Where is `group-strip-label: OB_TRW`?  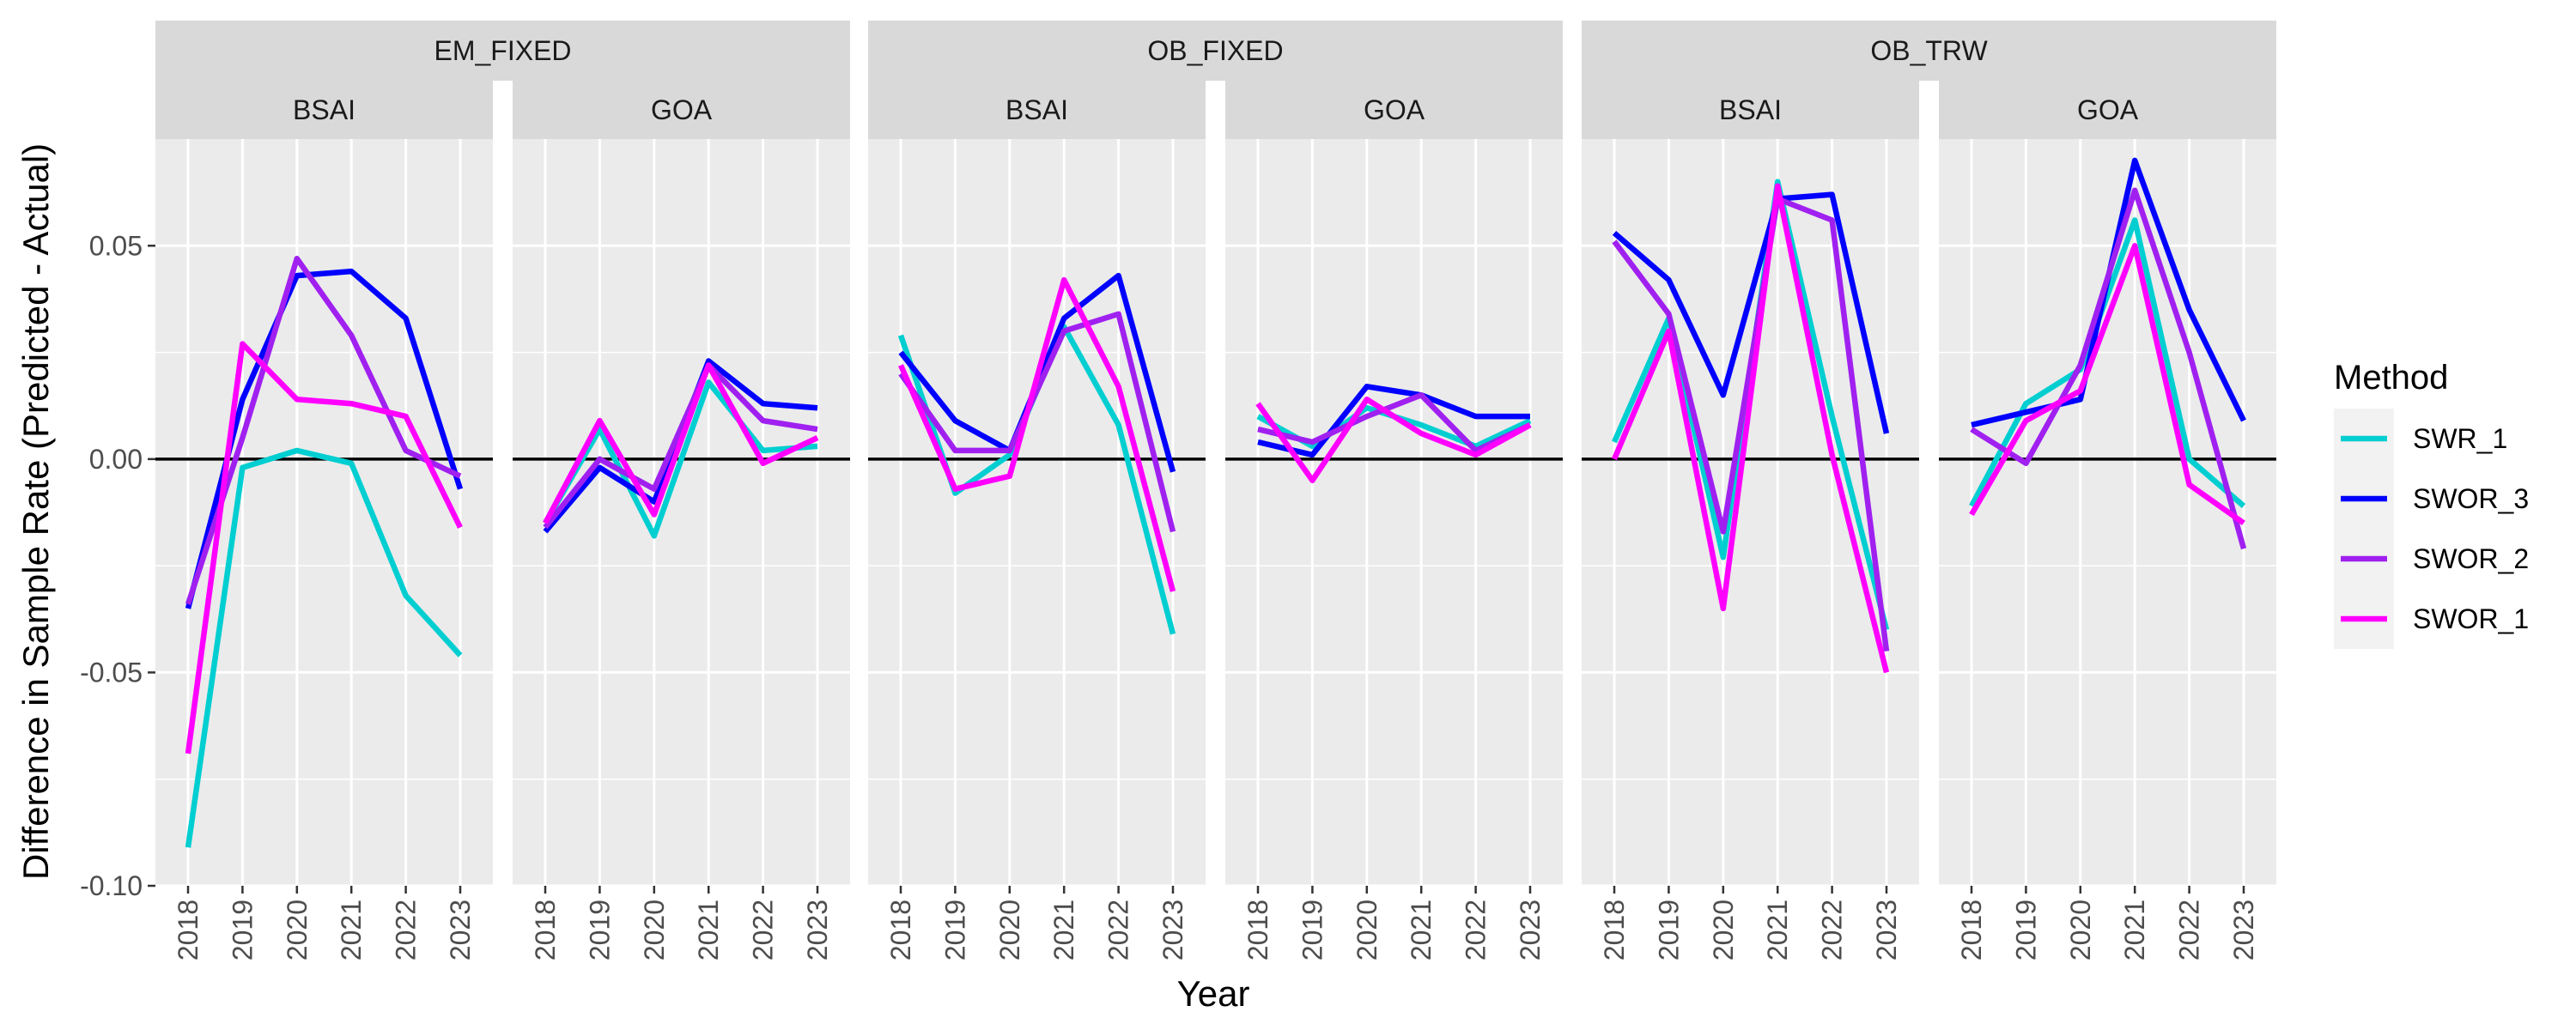 group-strip-label: OB_TRW is located at coordinates (1929, 50).